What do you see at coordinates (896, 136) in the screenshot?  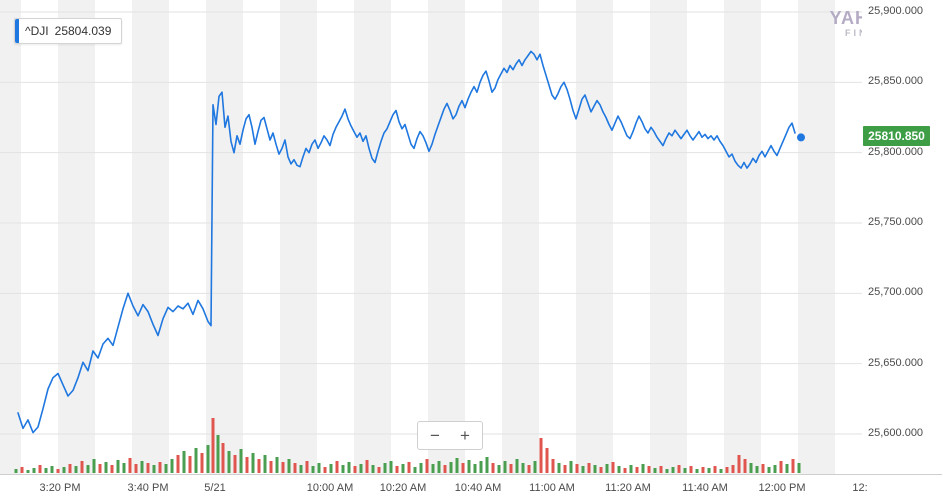 I see `last-price-badge: 25810.850` at bounding box center [896, 136].